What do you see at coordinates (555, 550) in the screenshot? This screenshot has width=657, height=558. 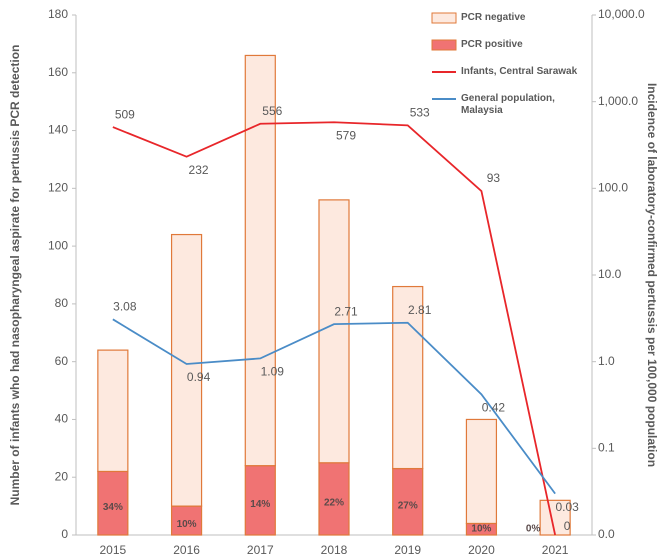 I see `x-tick-label: 2021` at bounding box center [555, 550].